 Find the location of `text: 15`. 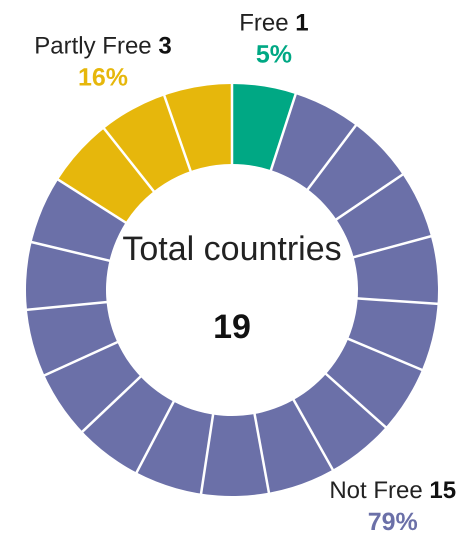

text: 15 is located at coordinates (442, 490).